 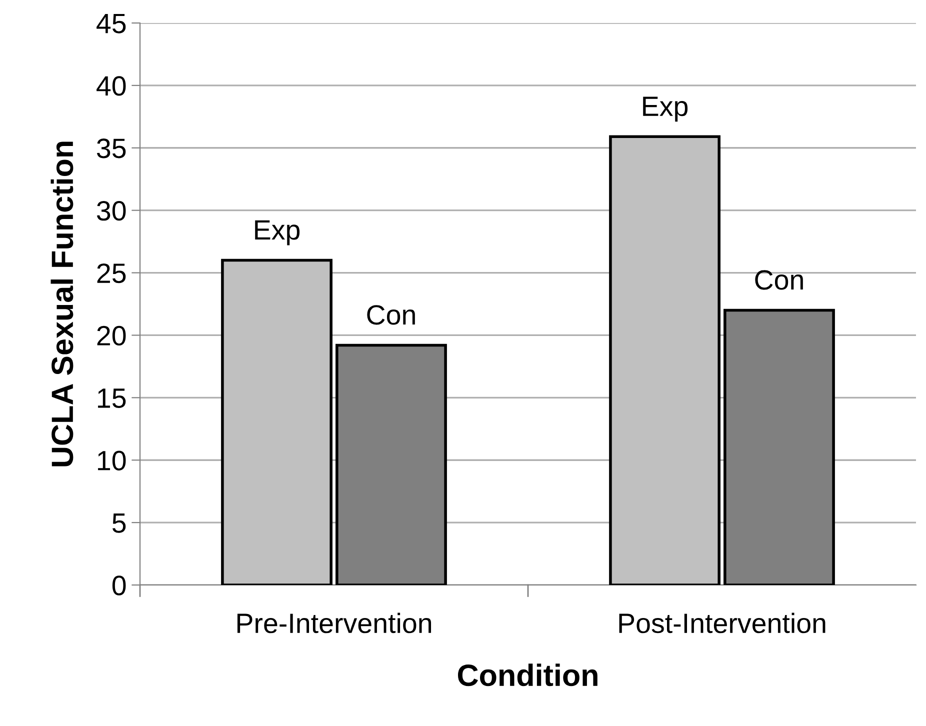 What do you see at coordinates (111, 273) in the screenshot?
I see `y-tick-label: 25` at bounding box center [111, 273].